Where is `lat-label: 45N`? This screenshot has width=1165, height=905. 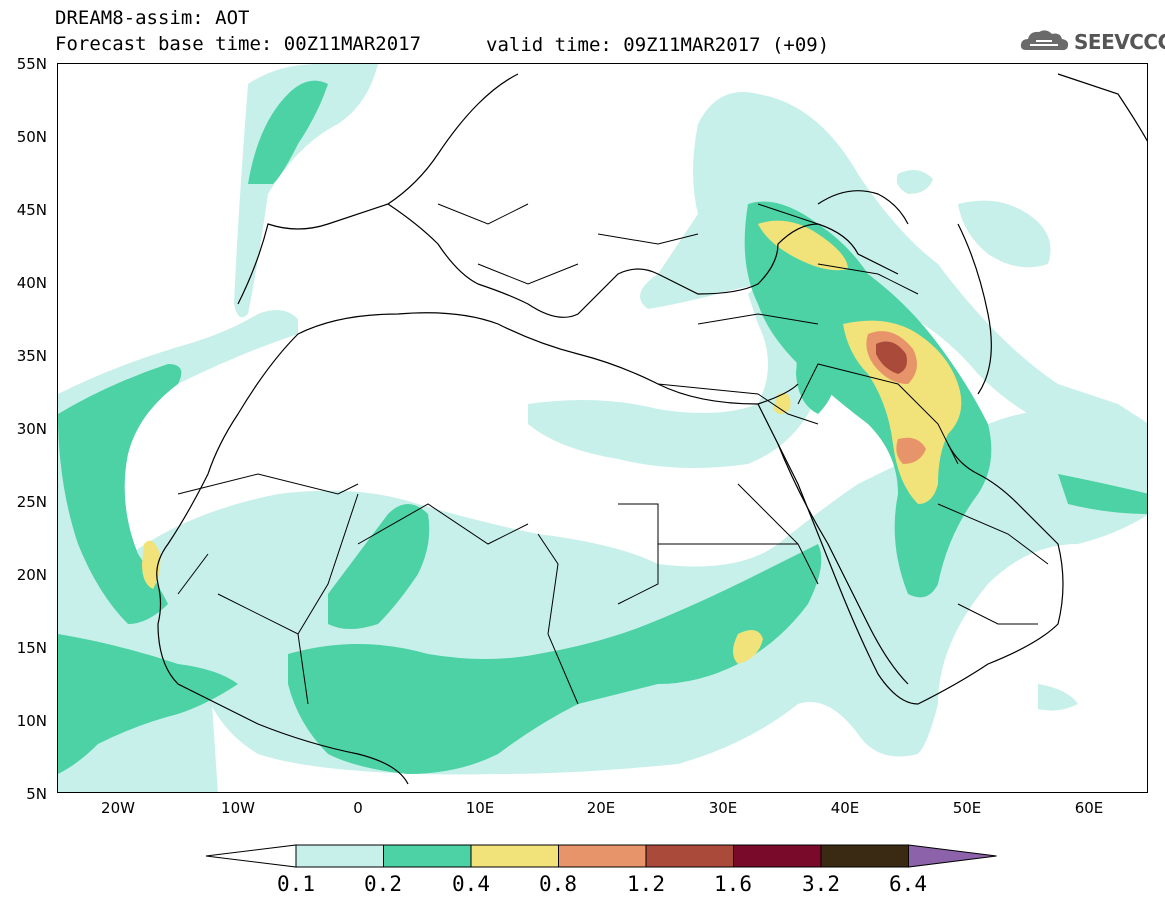 lat-label: 45N is located at coordinates (31, 210).